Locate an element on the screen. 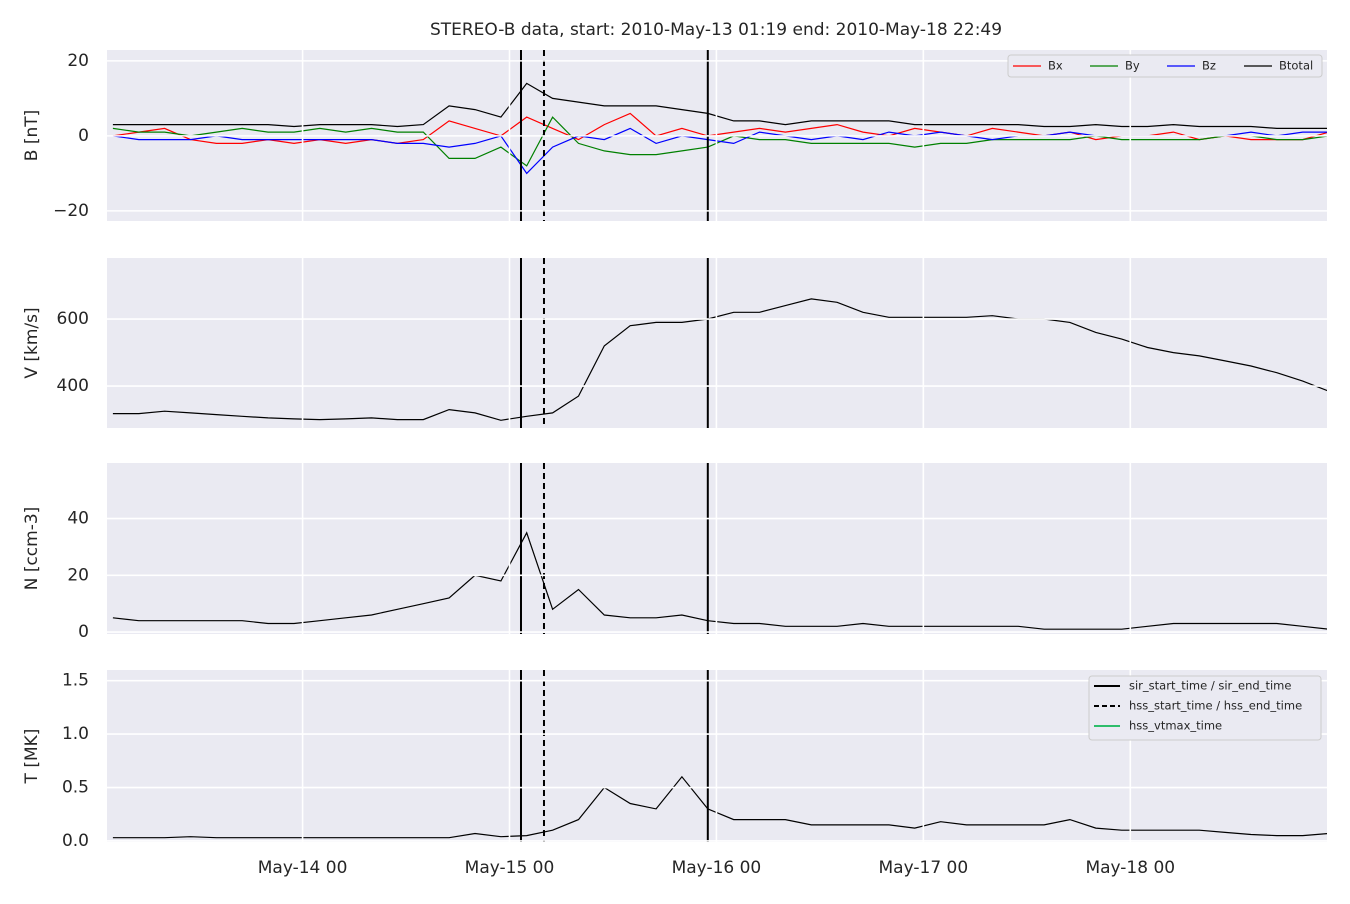 The image size is (1350, 904). legend-label: hss_vtmax_time is located at coordinates (1175, 726).